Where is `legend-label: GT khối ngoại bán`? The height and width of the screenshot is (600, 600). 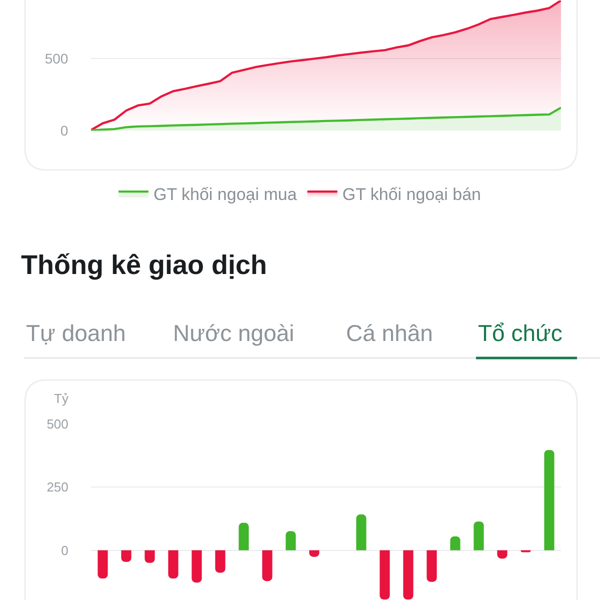 legend-label: GT khối ngoại bán is located at coordinates (411, 194).